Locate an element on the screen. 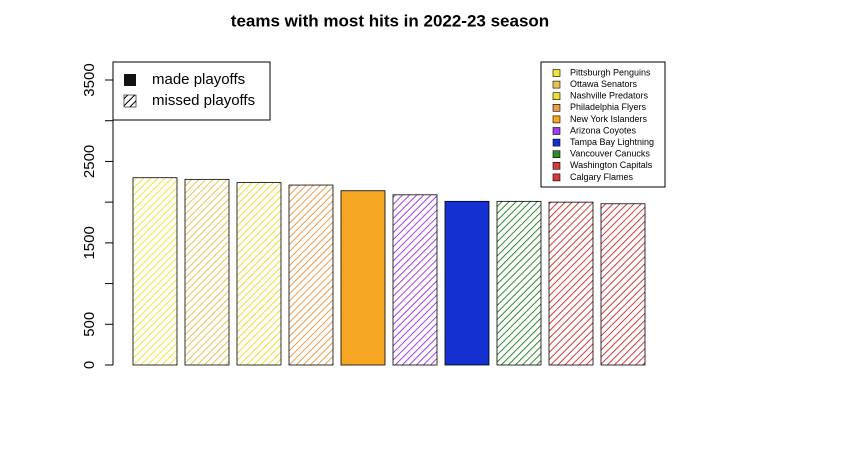 The height and width of the screenshot is (463, 867). legend-label: Calgary Flames is located at coordinates (602, 177).